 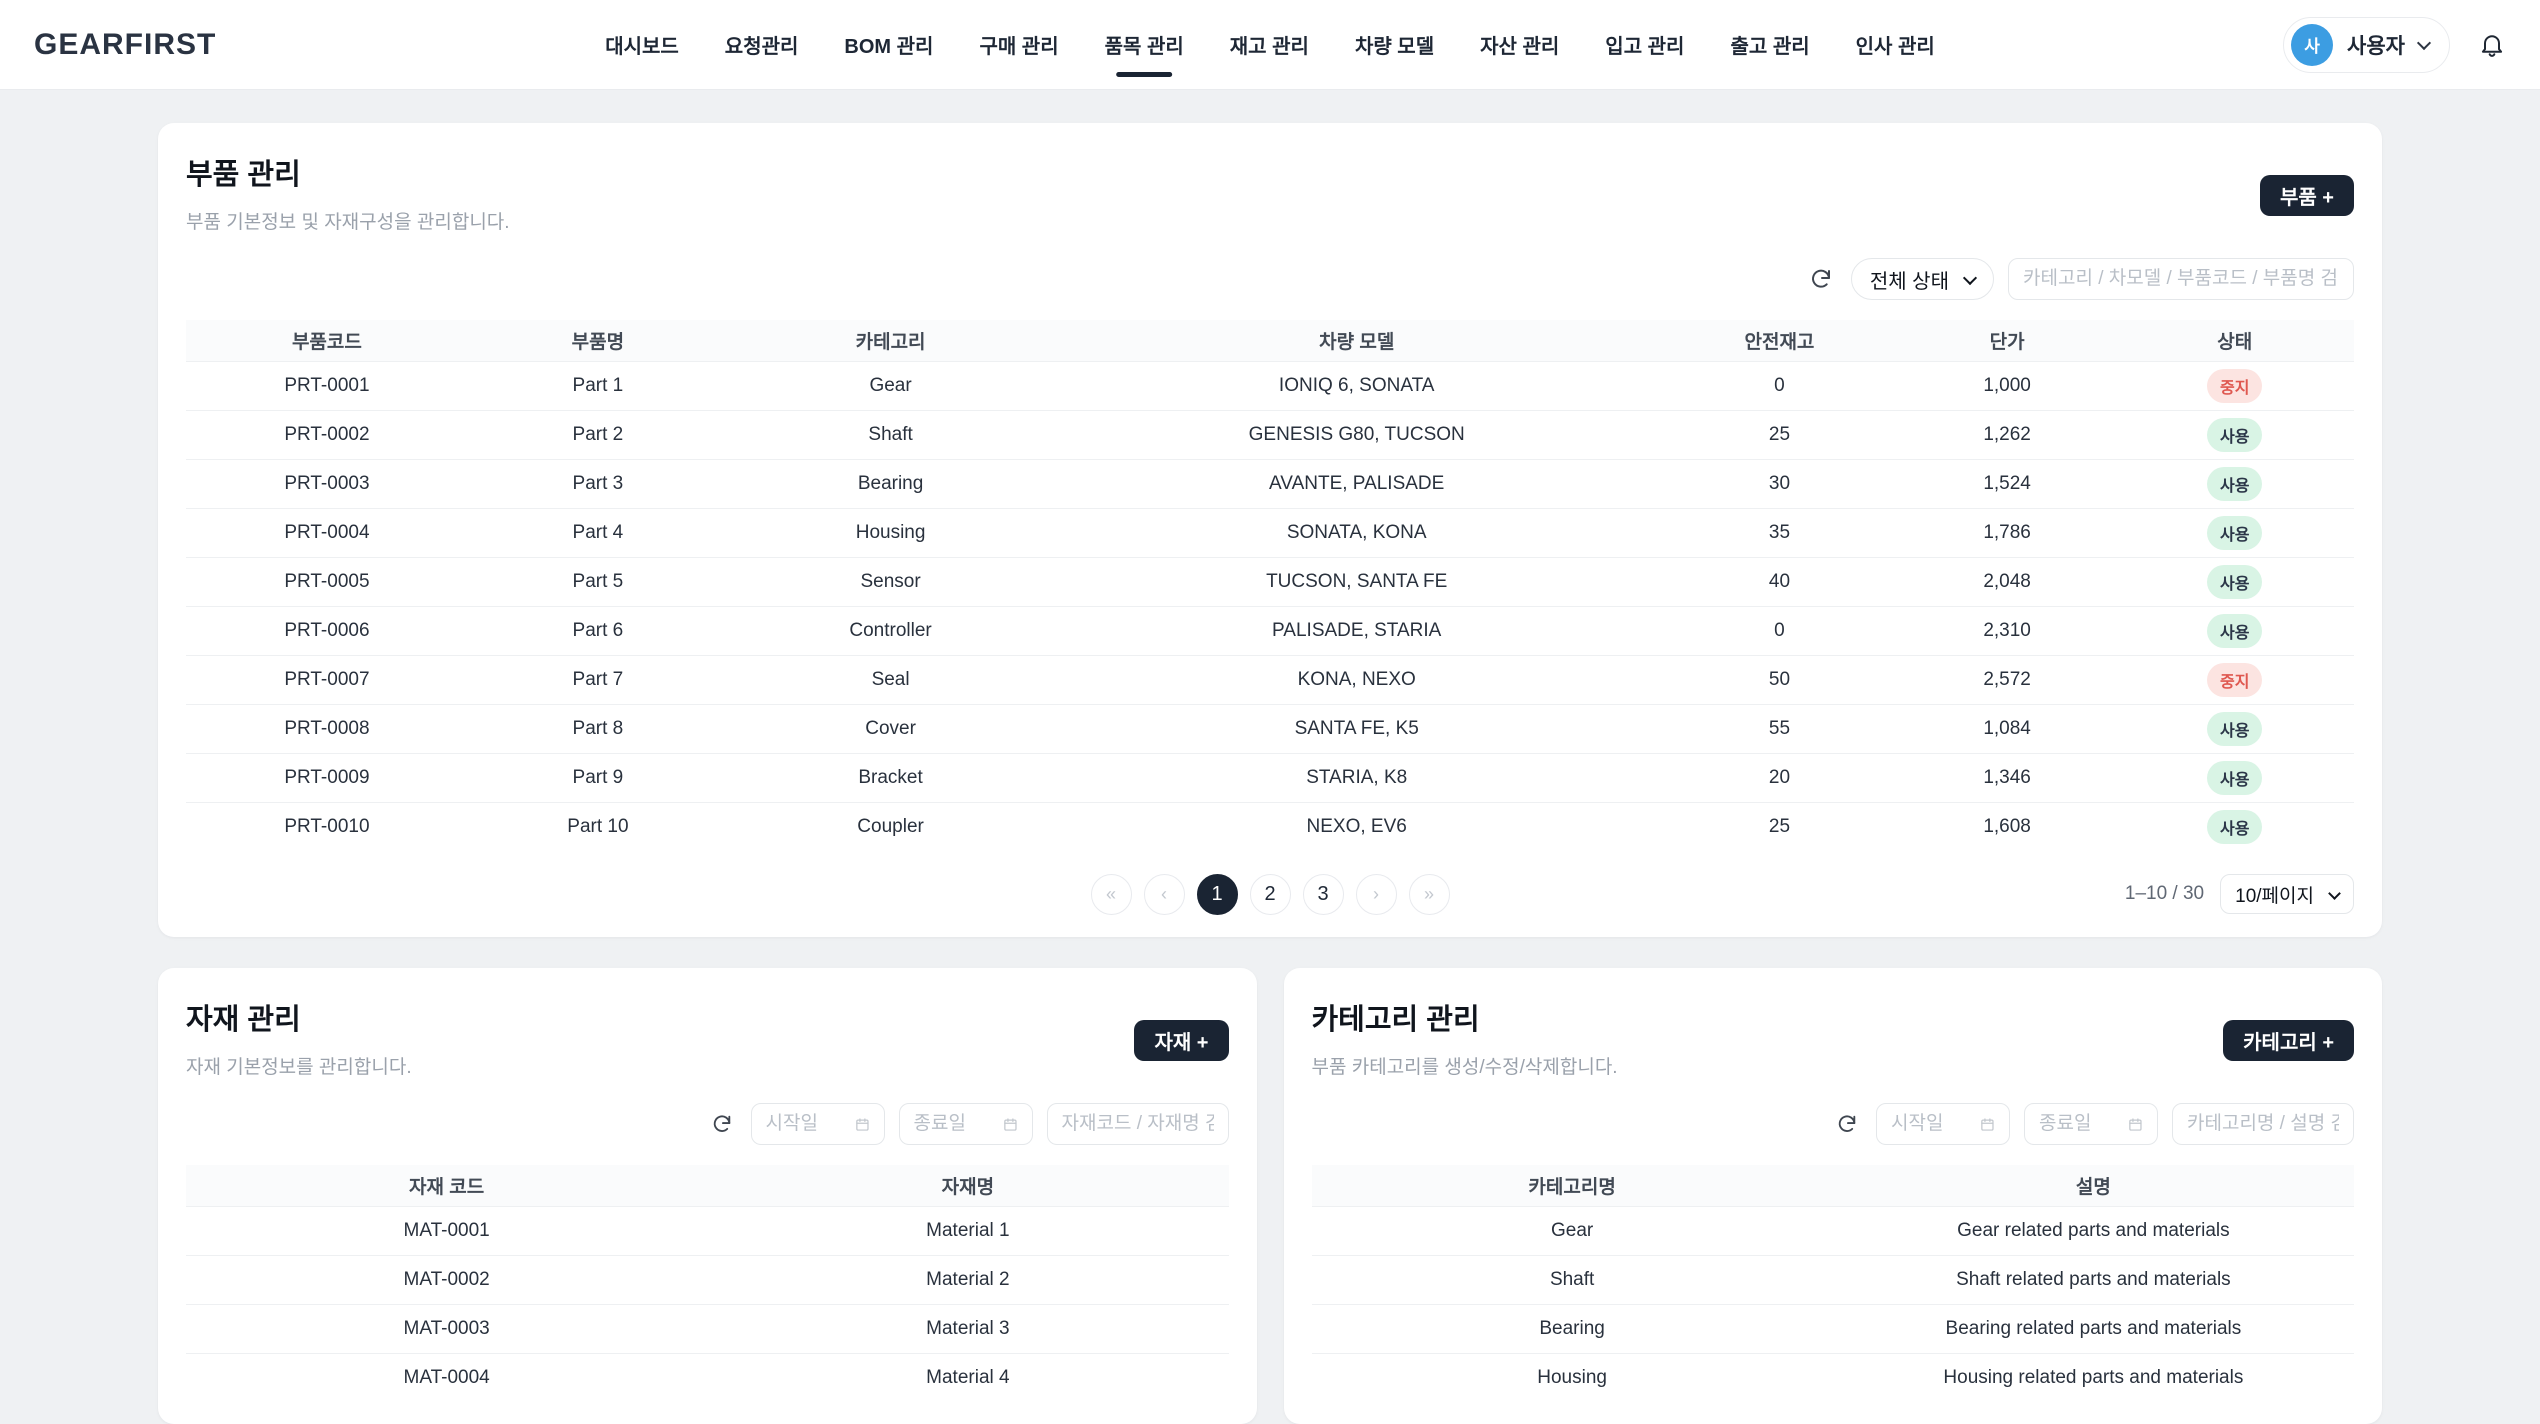 What do you see at coordinates (707, 1230) in the screenshot?
I see `table-row: MAT-0001 Material 1` at bounding box center [707, 1230].